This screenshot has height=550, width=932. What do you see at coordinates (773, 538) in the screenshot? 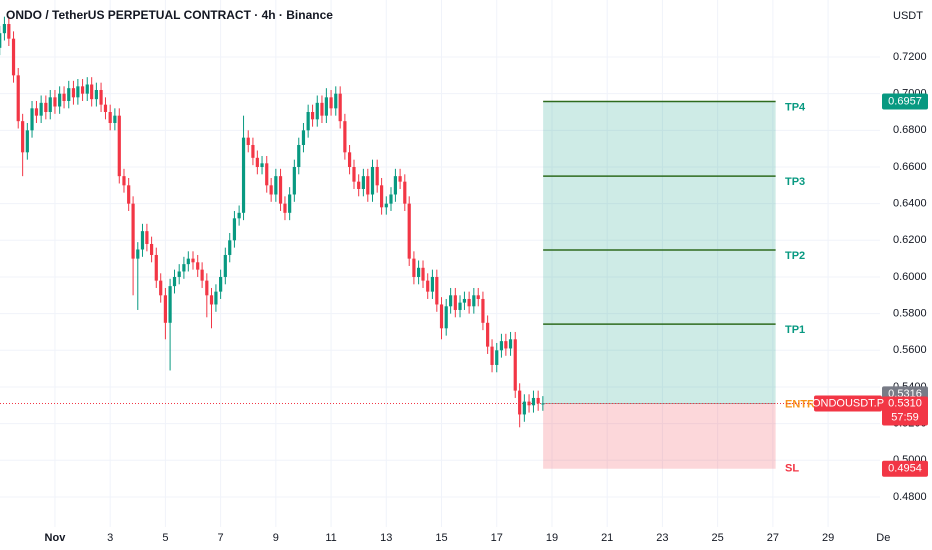
I see `x-tick-label: 27` at bounding box center [773, 538].